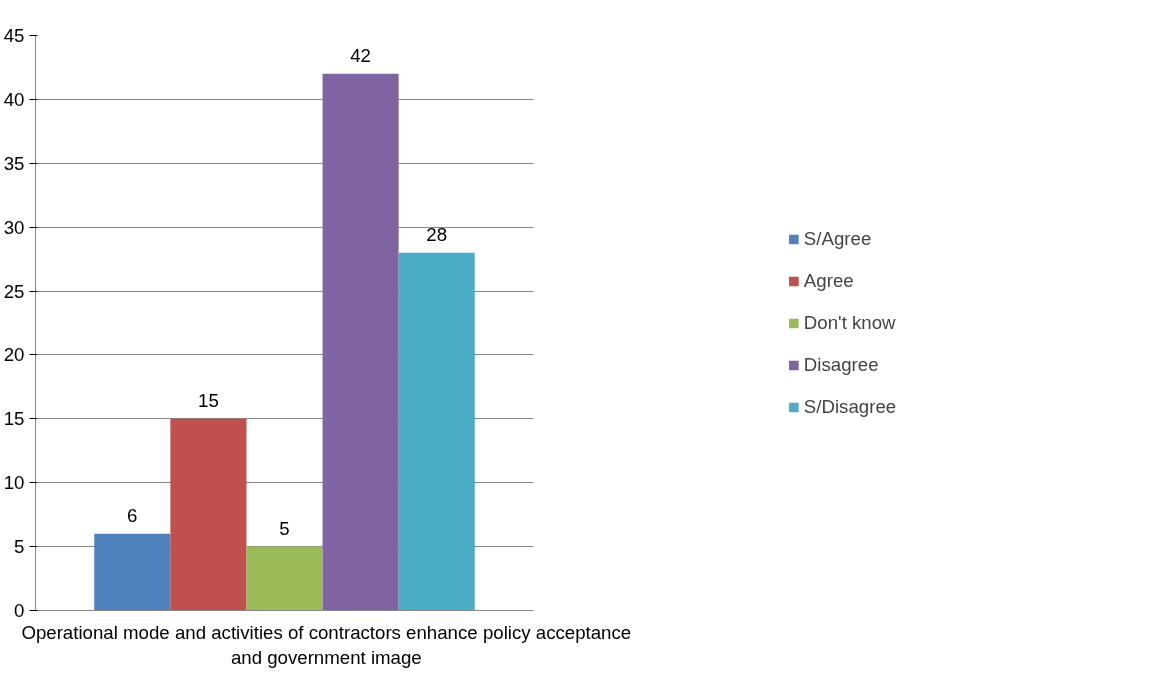 The width and height of the screenshot is (1154, 675). Describe the element at coordinates (850, 406) in the screenshot. I see `legend-label: S/Disagree` at that location.